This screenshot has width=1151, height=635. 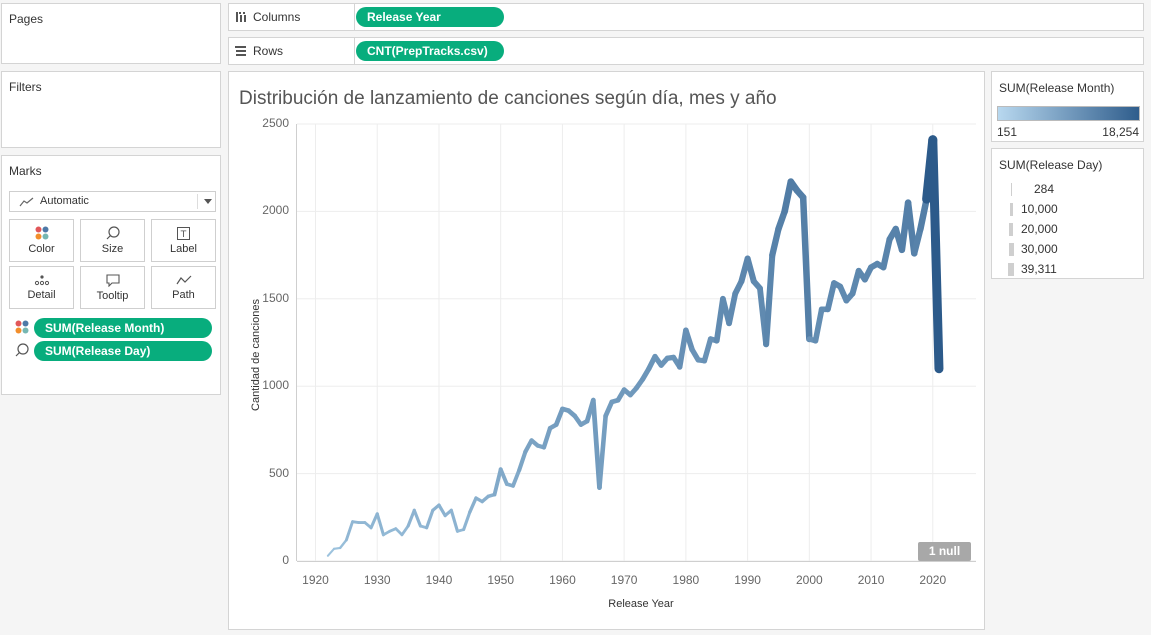 I want to click on size-legend-value: 20,000, so click(x=1039, y=229).